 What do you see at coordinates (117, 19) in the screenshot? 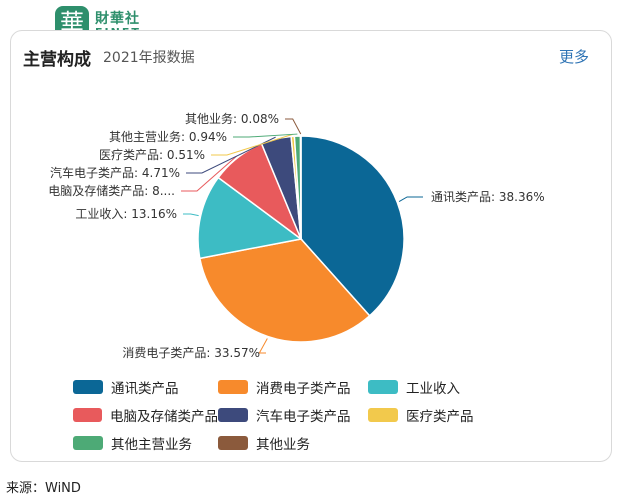
I see `logo-chinese-text: 財華社` at bounding box center [117, 19].